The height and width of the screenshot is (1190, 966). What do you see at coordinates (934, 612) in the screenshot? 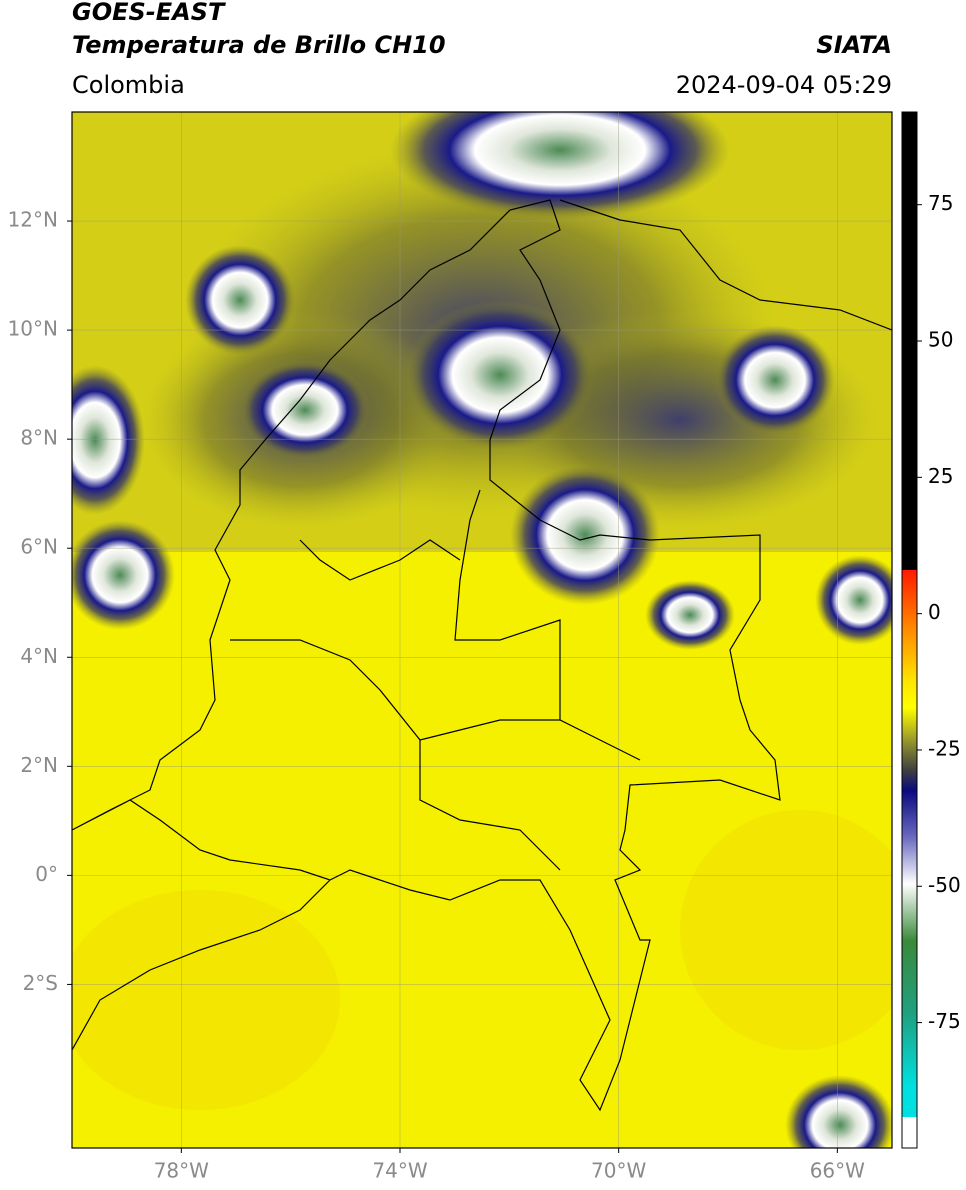
I see `colorbar-tick-label: 0` at bounding box center [934, 612].